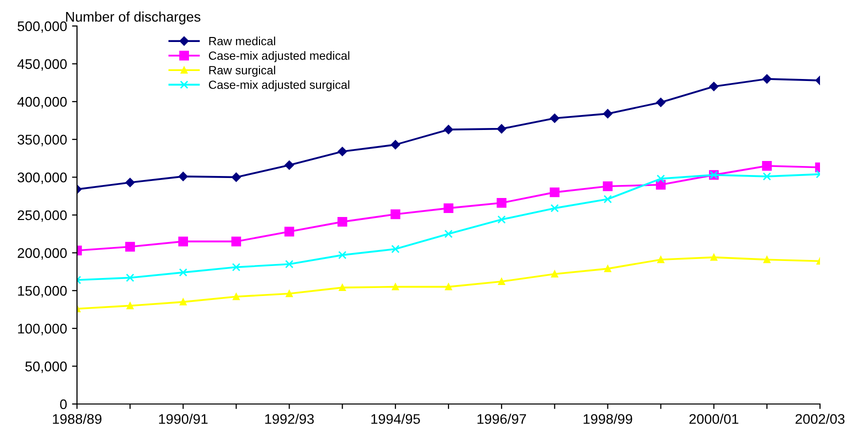  Describe the element at coordinates (42, 216) in the screenshot. I see `y-tick-label: 250,000` at that location.